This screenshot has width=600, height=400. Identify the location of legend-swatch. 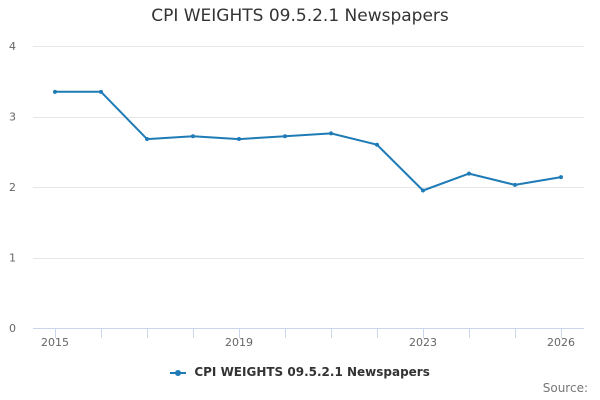
(178, 373).